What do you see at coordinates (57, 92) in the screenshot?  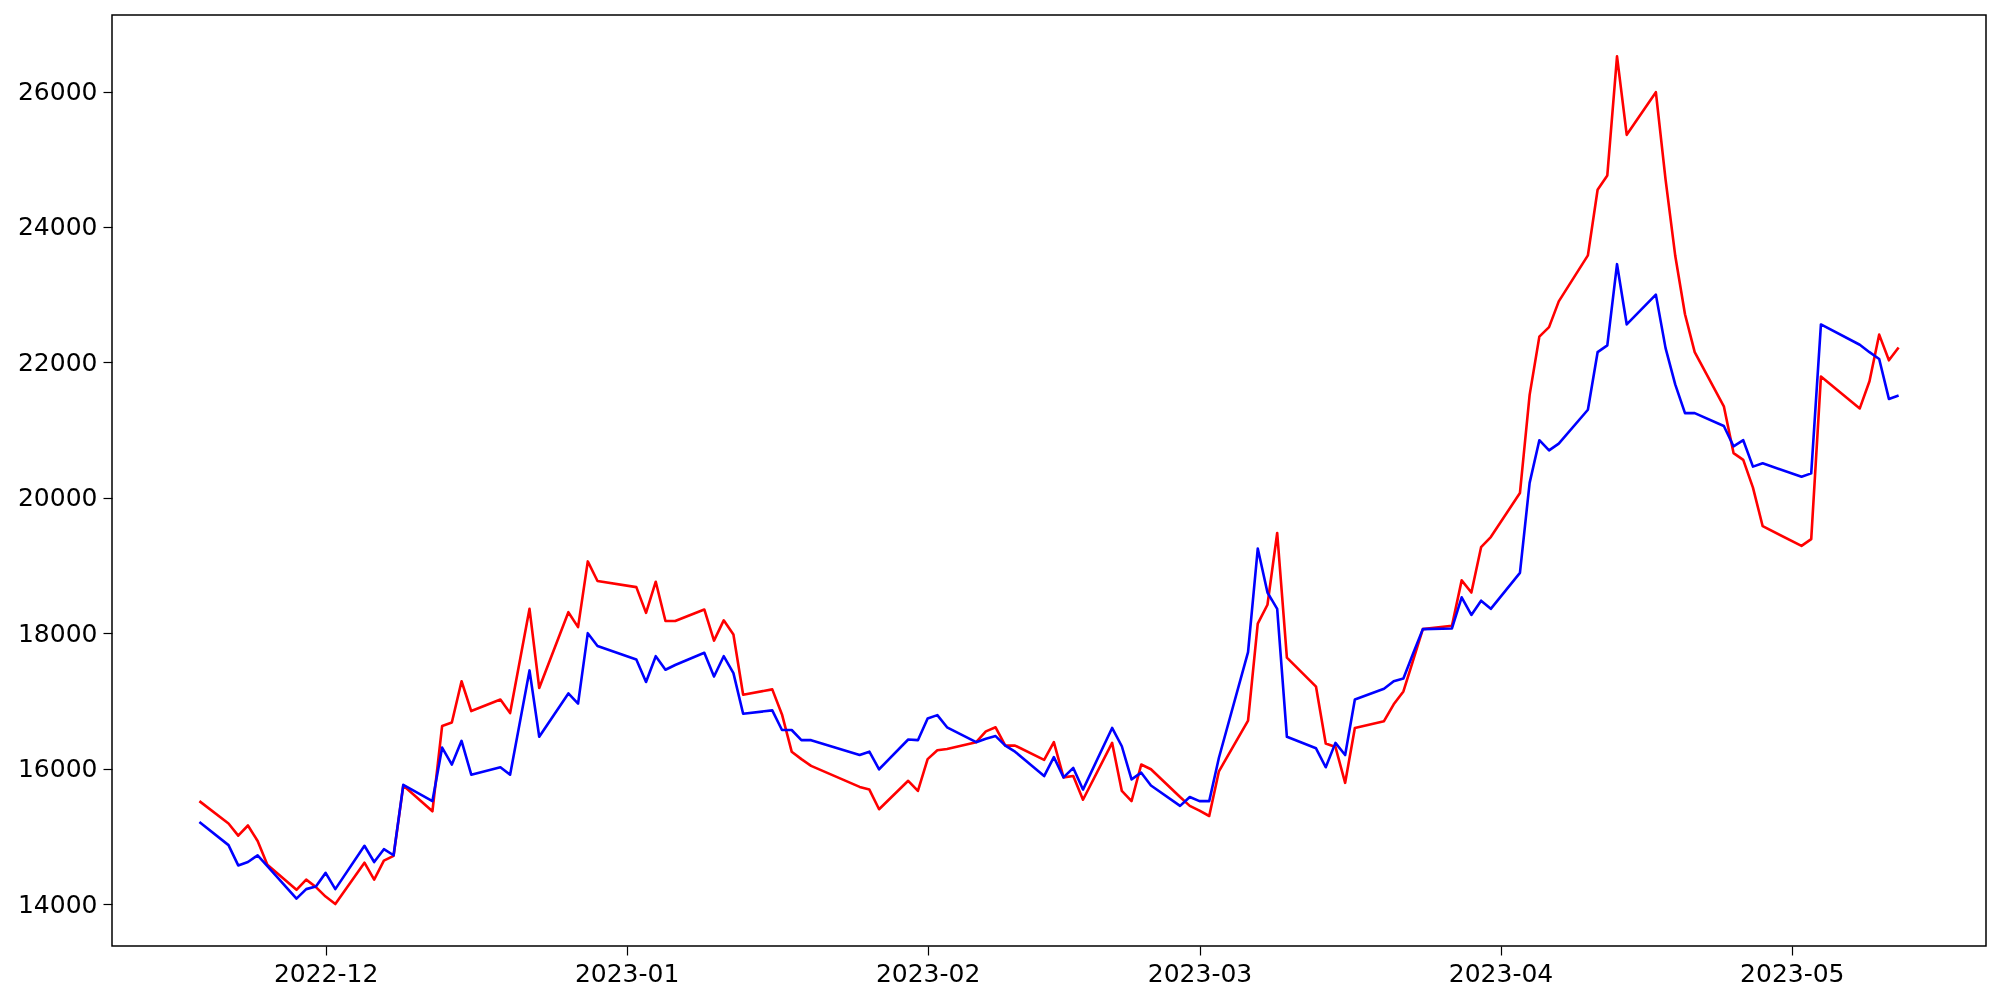 I see `y-tick-label: 26000` at bounding box center [57, 92].